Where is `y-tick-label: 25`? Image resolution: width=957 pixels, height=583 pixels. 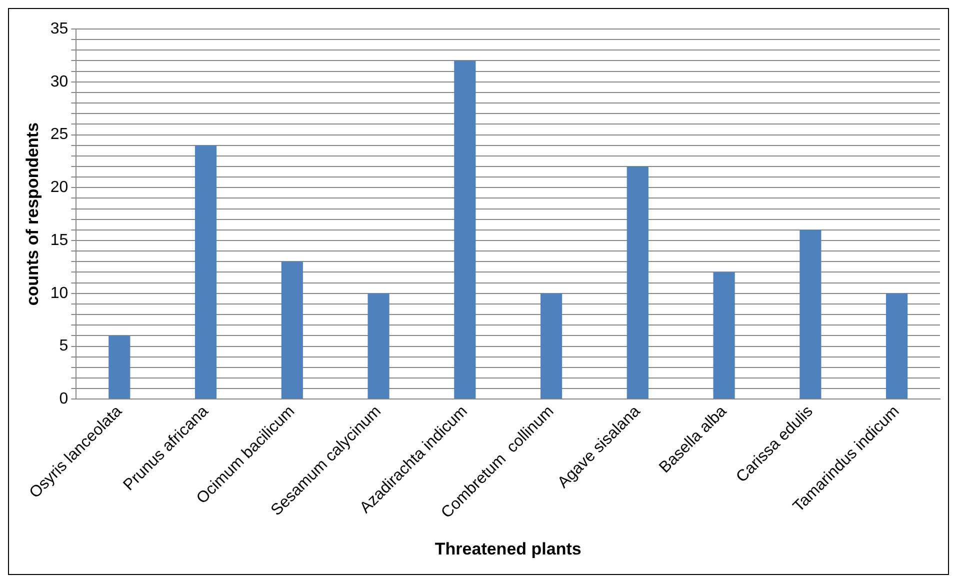 y-tick-label: 25 is located at coordinates (59, 135).